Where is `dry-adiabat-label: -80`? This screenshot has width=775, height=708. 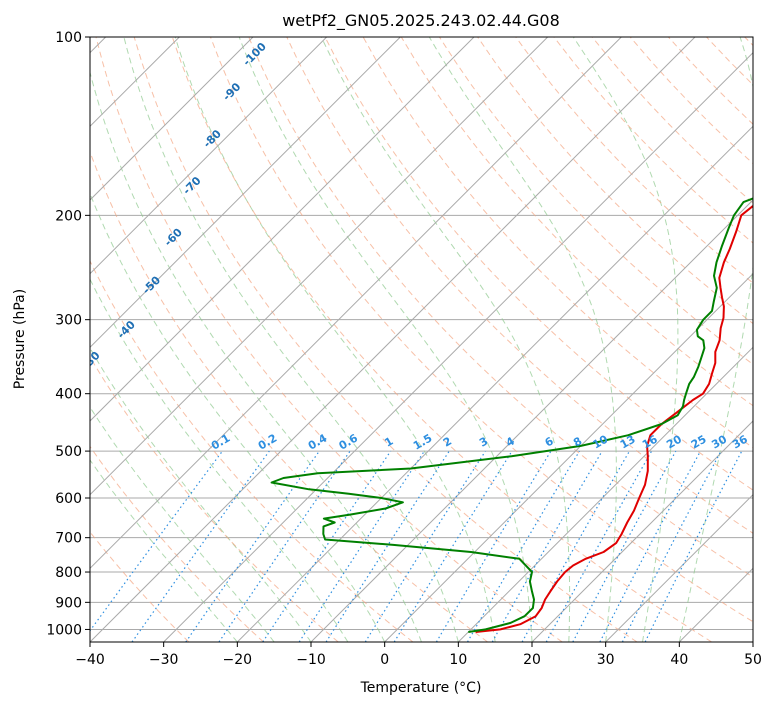
dry-adiabat-label: -80 is located at coordinates (212, 138).